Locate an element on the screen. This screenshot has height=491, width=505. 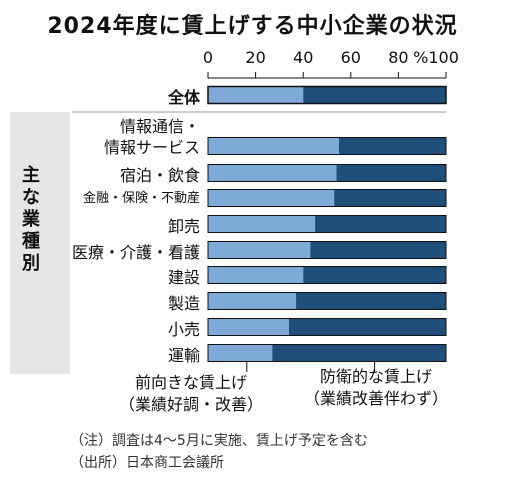
category-label: 小売 is located at coordinates (184, 327).